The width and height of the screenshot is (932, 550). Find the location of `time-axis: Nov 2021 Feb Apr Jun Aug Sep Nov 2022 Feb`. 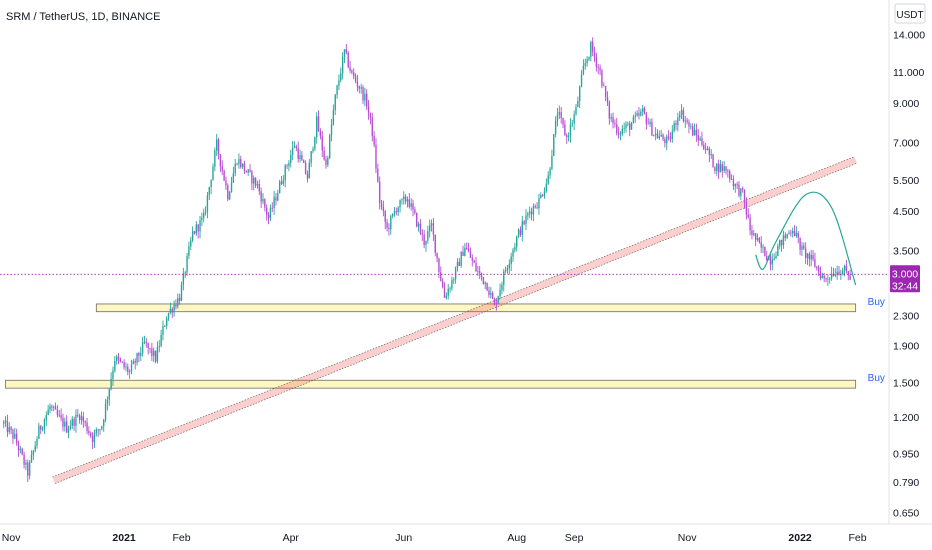

time-axis: Nov 2021 Feb Apr Jun Aug Sep Nov 2022 Feb is located at coordinates (434, 538).